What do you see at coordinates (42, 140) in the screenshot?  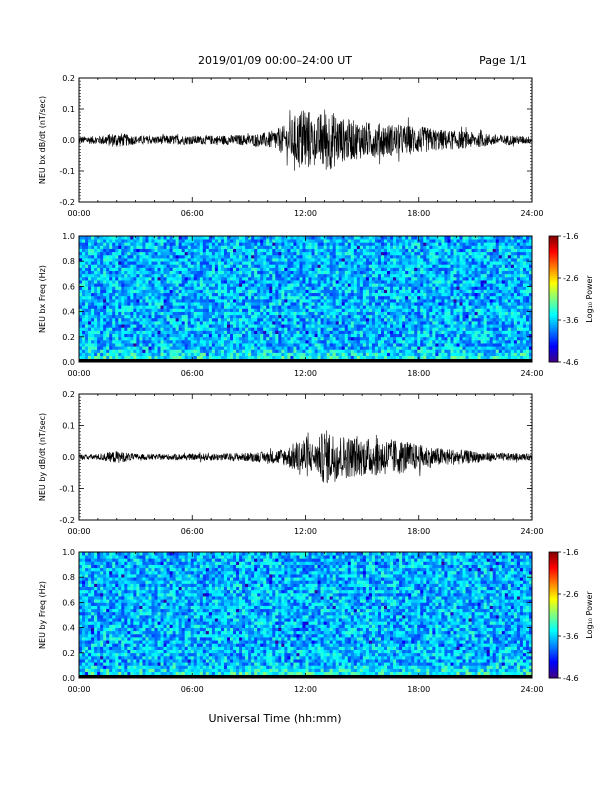 I see `y-axis-label: NEU bx dB/dt (nT/sec)` at bounding box center [42, 140].